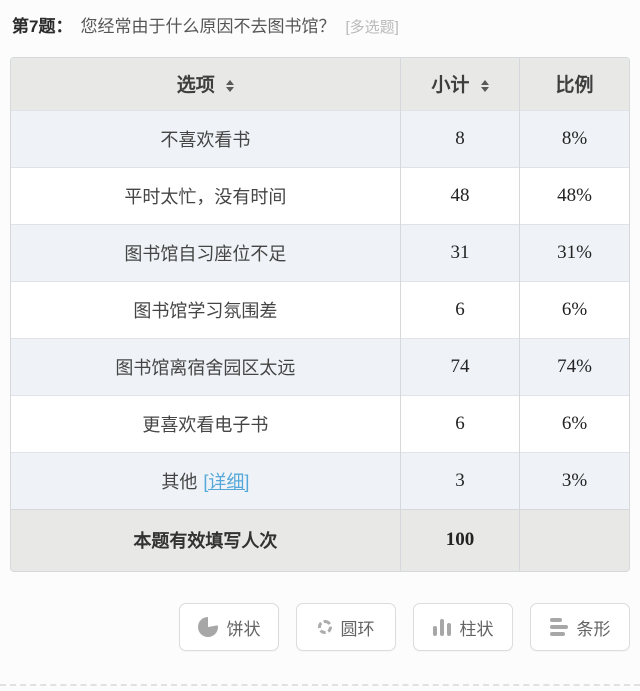 The image size is (640, 691). Describe the element at coordinates (574, 366) in the screenshot. I see `ratio-cell: 74%` at that location.